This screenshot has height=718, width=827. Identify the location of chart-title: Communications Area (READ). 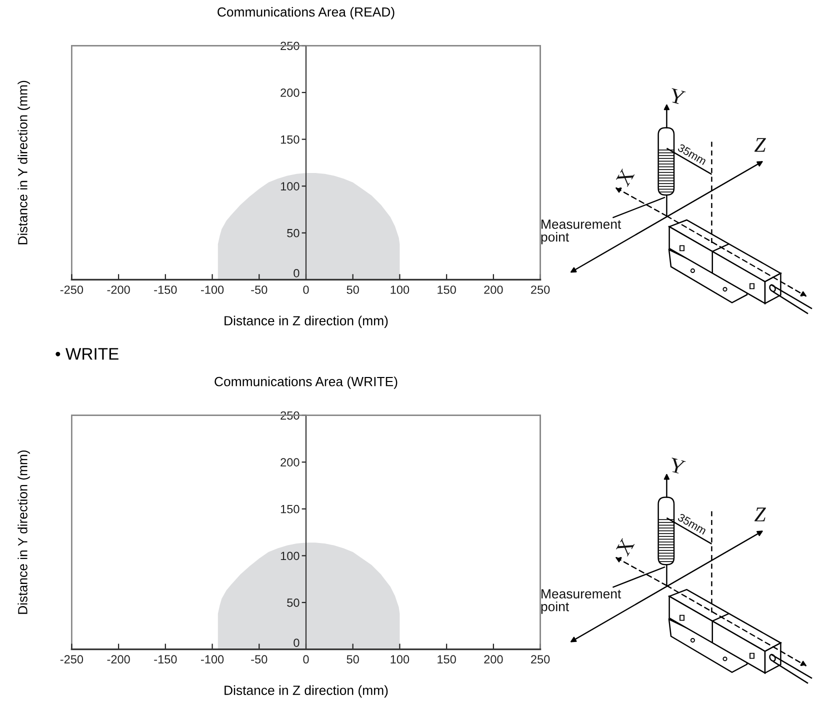
(306, 13).